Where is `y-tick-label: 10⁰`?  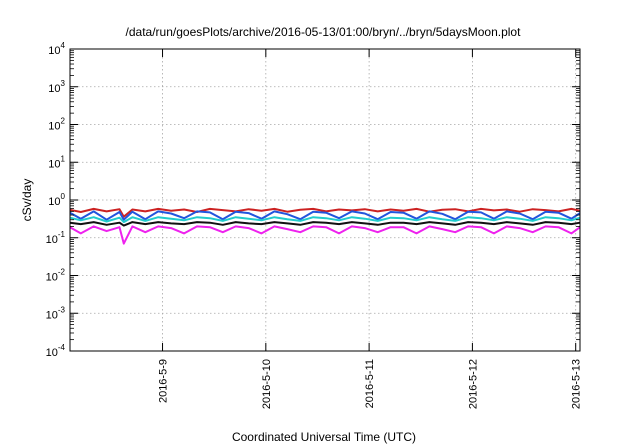 y-tick-label: 10⁰ is located at coordinates (56, 200).